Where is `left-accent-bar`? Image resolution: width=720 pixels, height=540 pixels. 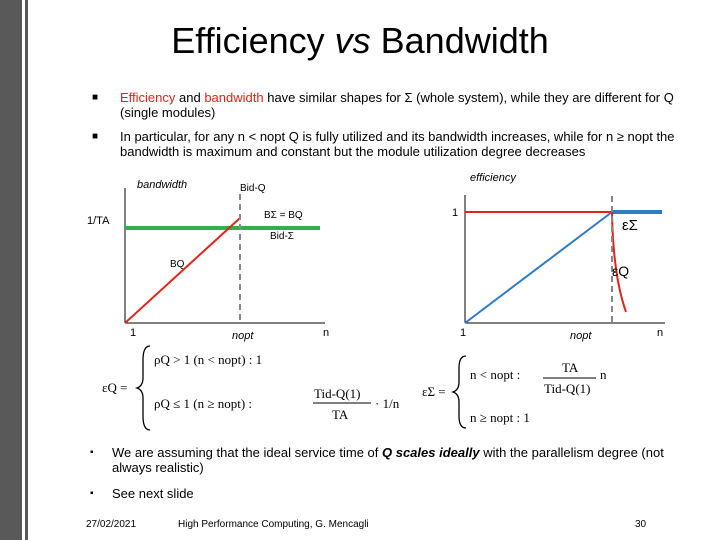 left-accent-bar is located at coordinates (11, 270).